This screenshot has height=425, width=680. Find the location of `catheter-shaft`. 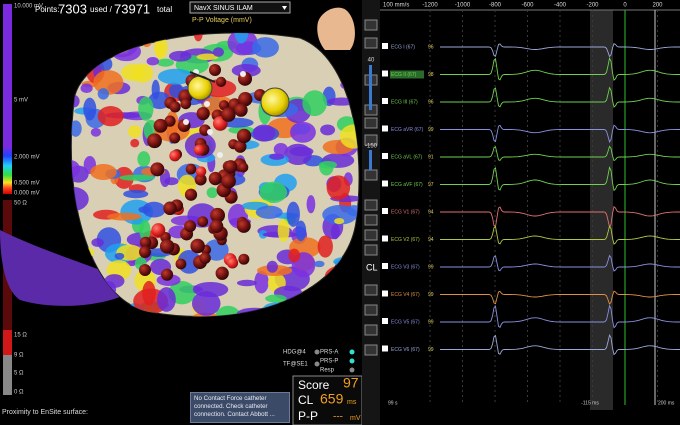

catheter-shaft is located at coordinates (202, 77).